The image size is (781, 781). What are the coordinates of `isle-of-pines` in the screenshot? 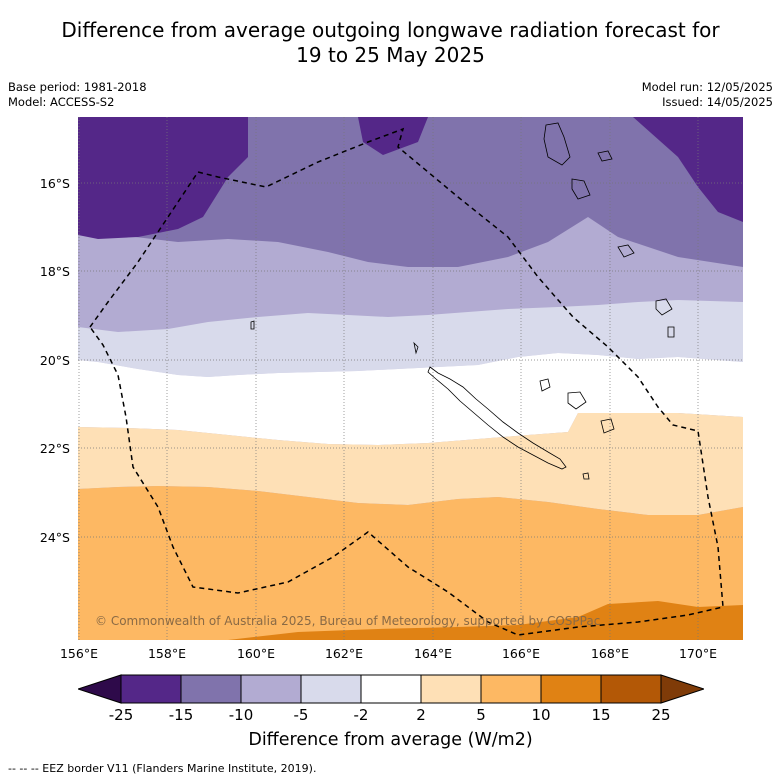 It's located at (586, 476).